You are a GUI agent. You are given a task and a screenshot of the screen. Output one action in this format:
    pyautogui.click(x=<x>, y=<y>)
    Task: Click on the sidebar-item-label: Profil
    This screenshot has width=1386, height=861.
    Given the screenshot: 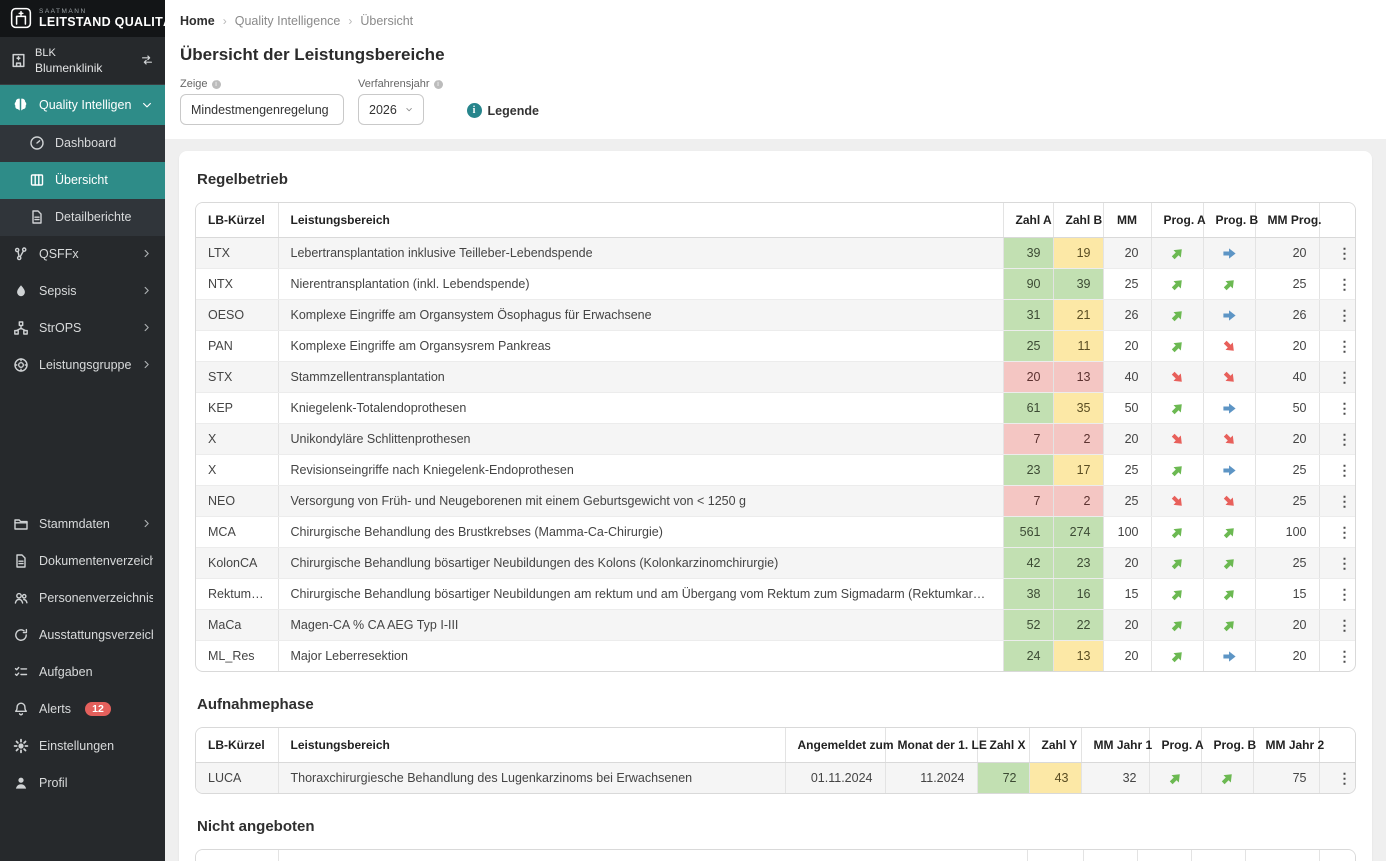 What is the action you would take?
    pyautogui.click(x=53, y=783)
    